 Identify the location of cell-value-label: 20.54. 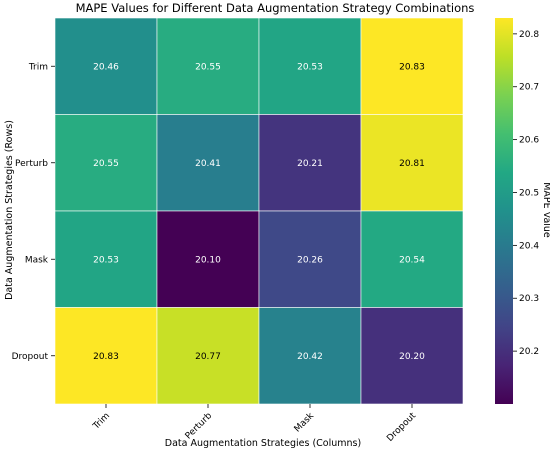
(412, 260).